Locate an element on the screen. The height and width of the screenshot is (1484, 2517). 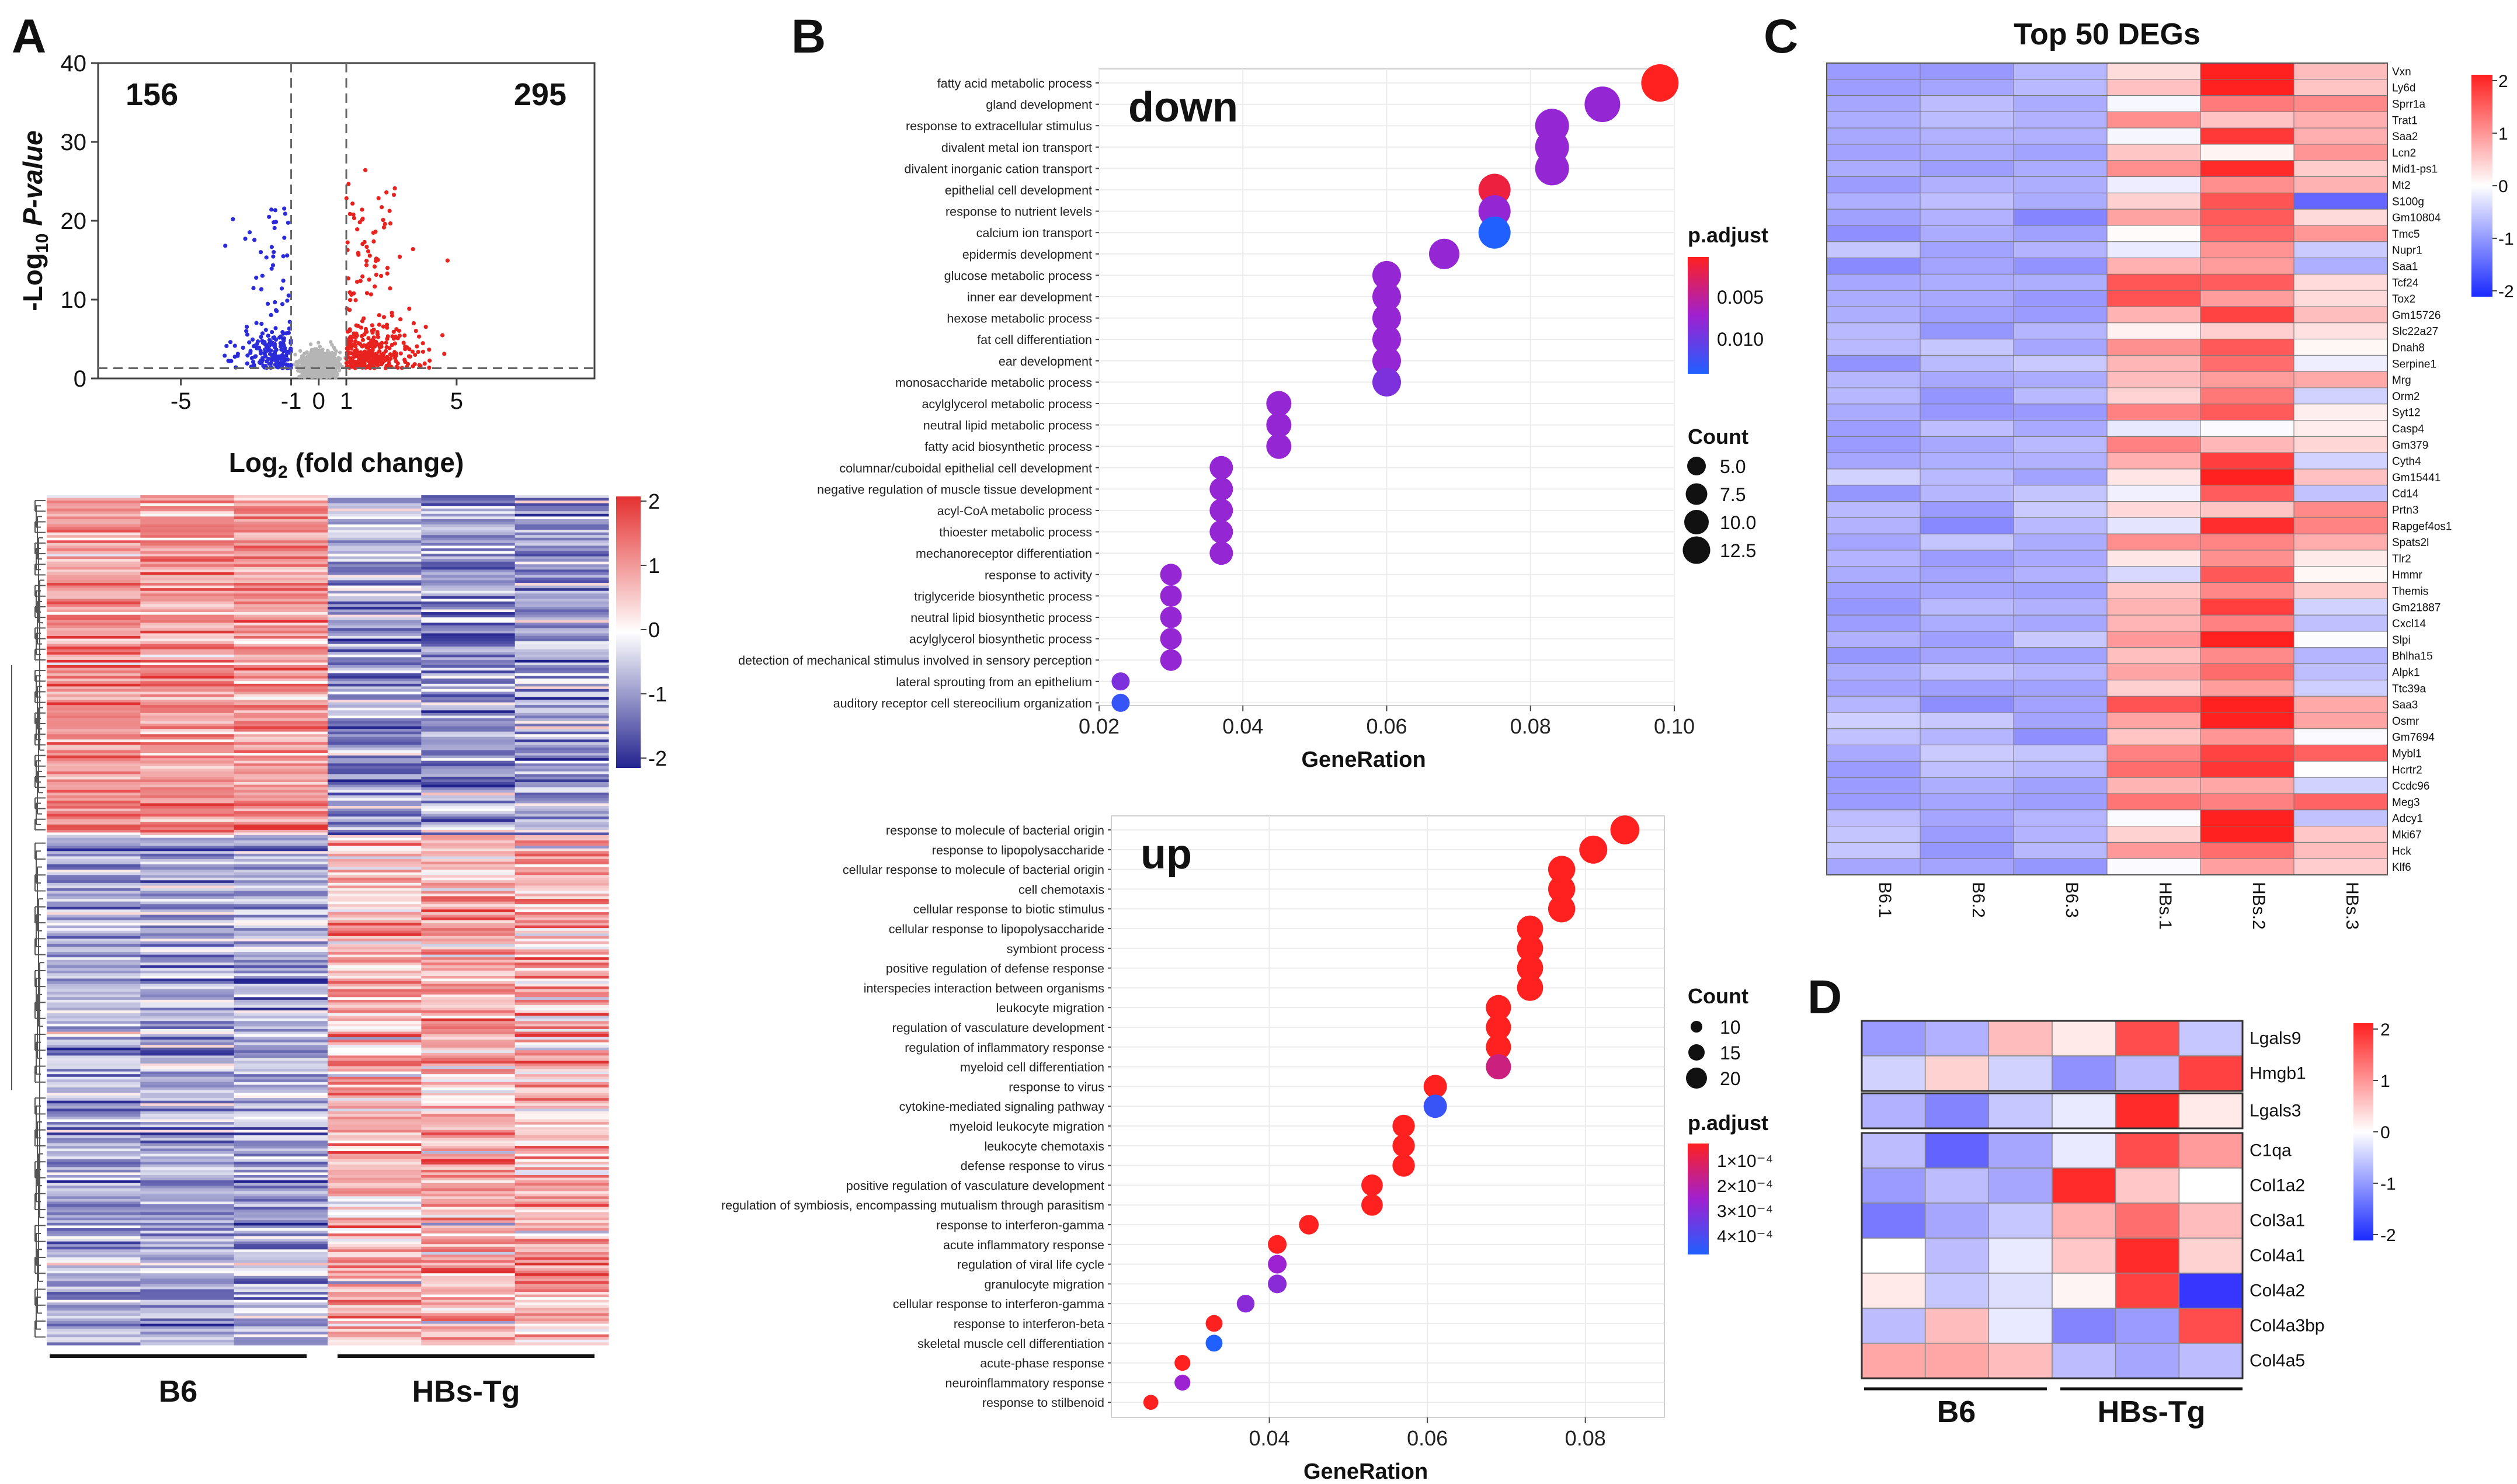
go-term-label: neutral lipid biosynthetic process is located at coordinates (1001, 618).